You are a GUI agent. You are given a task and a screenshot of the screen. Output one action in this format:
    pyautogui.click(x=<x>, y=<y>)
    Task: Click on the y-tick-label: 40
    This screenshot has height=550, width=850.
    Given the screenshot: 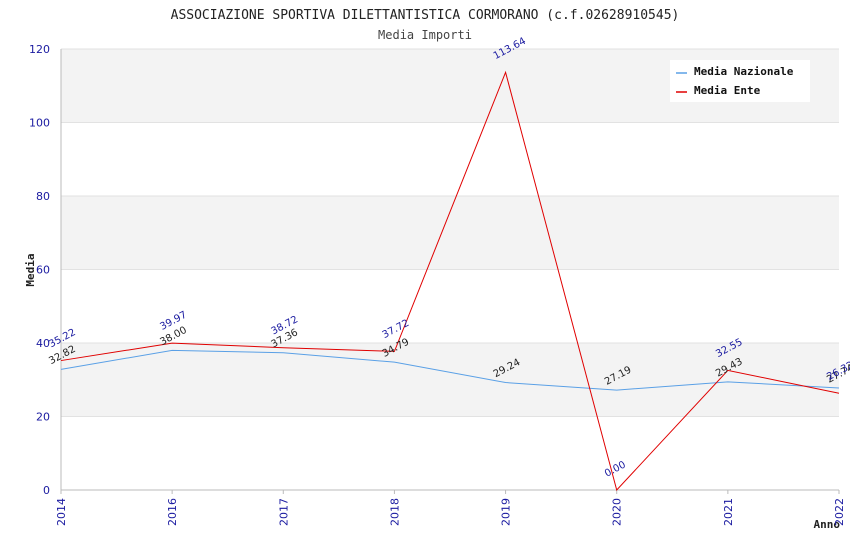 What is the action you would take?
    pyautogui.click(x=43, y=343)
    